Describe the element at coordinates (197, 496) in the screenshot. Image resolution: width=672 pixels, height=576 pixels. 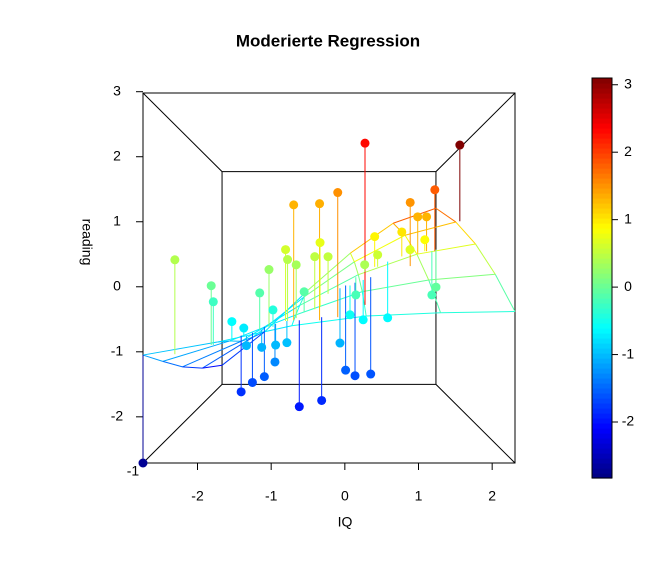
I see `x-tick-label: -2` at that location.